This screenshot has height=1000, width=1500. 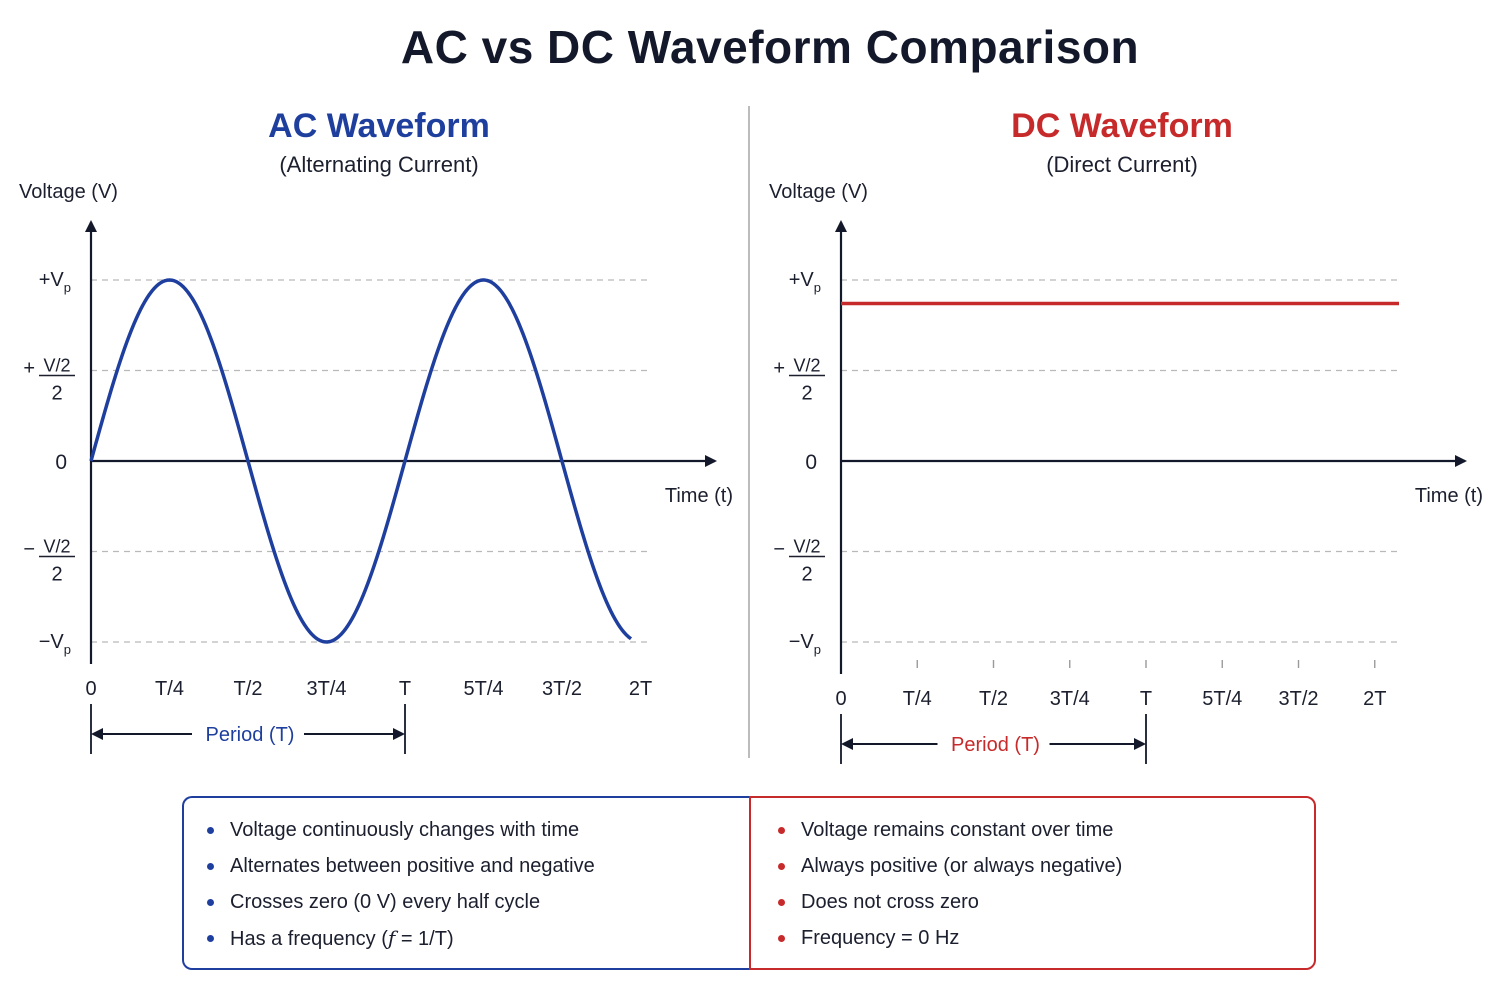 I want to click on panel-subtitle: (Direct Current), so click(x=1122, y=164).